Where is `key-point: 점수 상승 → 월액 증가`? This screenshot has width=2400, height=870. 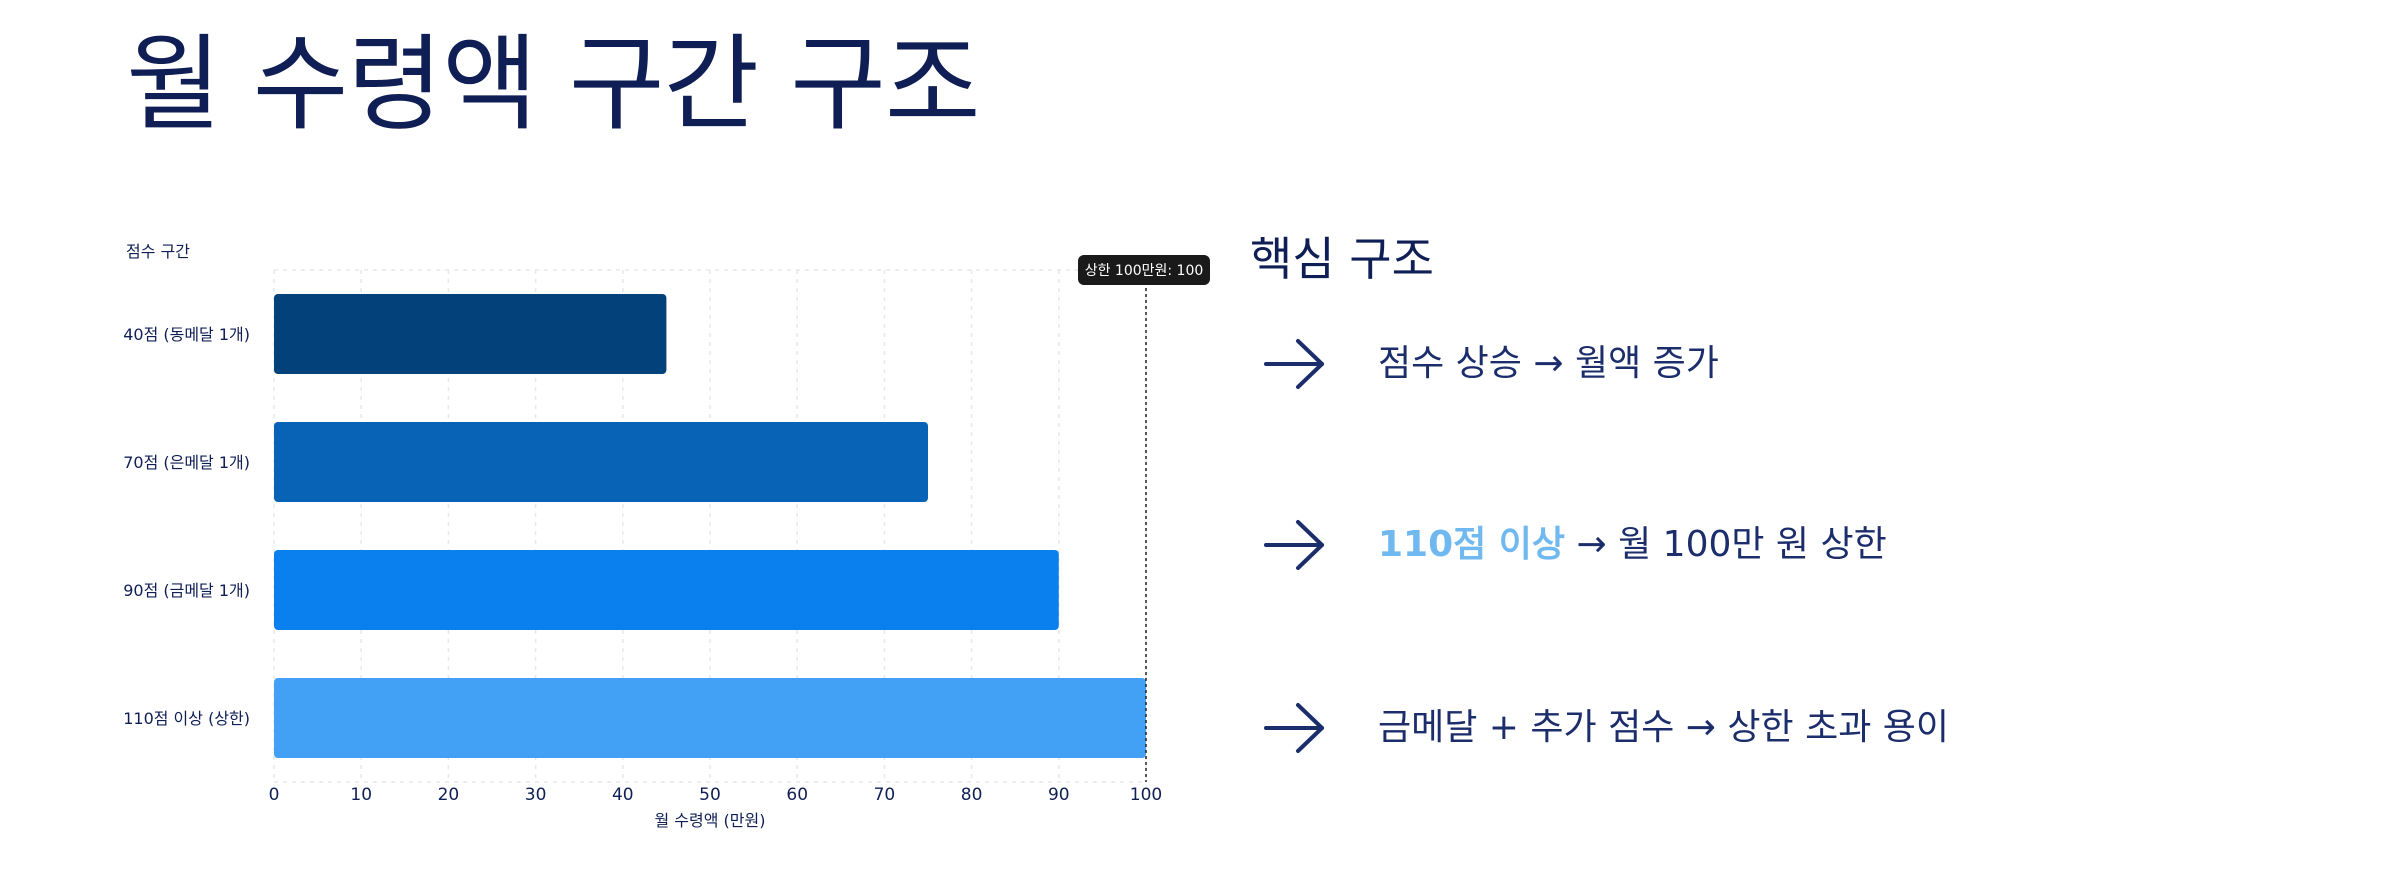 key-point: 점수 상승 → 월액 증가 is located at coordinates (1490, 364).